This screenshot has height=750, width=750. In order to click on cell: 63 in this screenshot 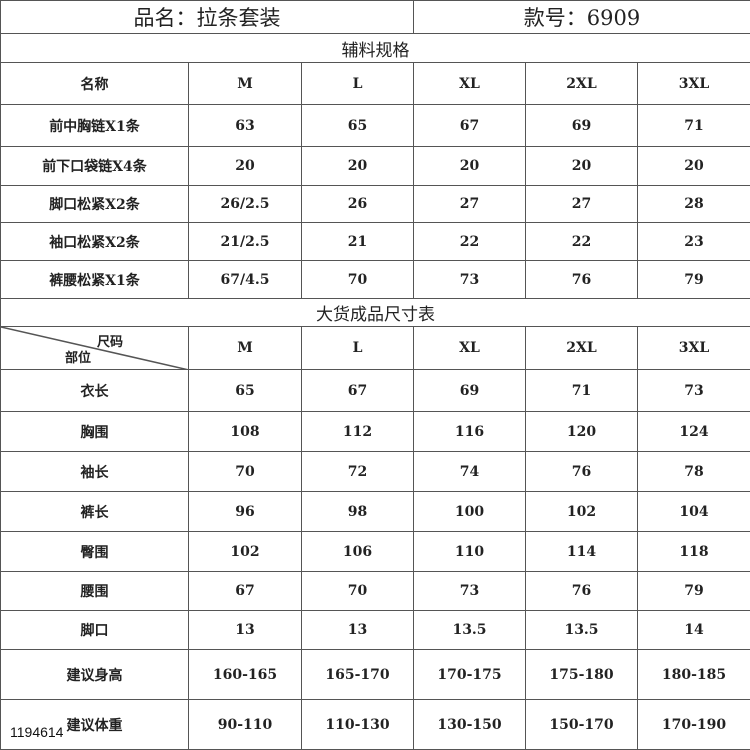, I will do `click(245, 125)`.